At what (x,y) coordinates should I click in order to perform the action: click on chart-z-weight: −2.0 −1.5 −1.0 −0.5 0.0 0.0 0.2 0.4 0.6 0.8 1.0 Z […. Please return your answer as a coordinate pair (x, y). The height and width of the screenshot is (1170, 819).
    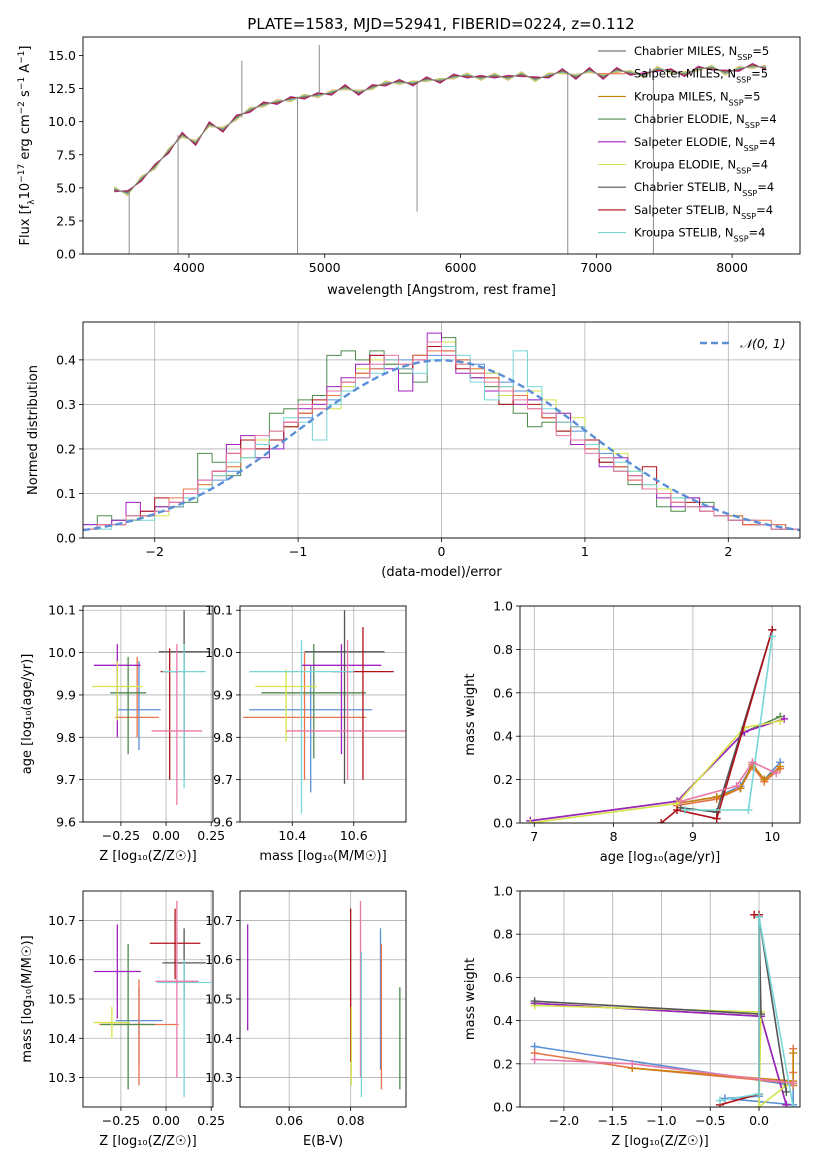
    Looking at the image, I should click on (632, 1016).